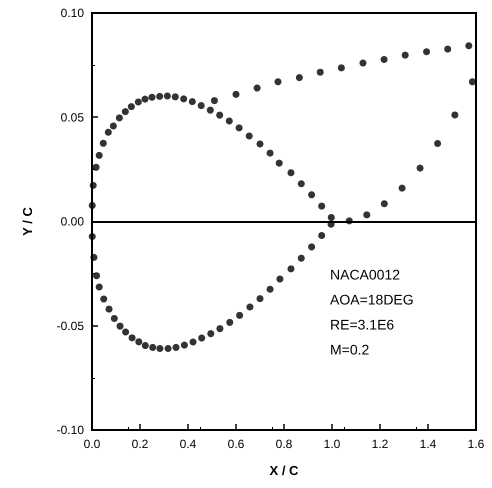 This screenshot has height=488, width=492. I want to click on y-tick-label: 0.05, so click(72, 117).